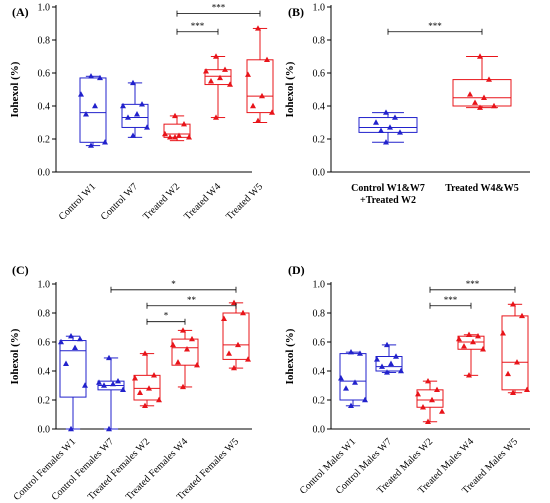 The image size is (550, 503). Describe the element at coordinates (191, 302) in the screenshot. I see `significance-bracket-2: **` at that location.